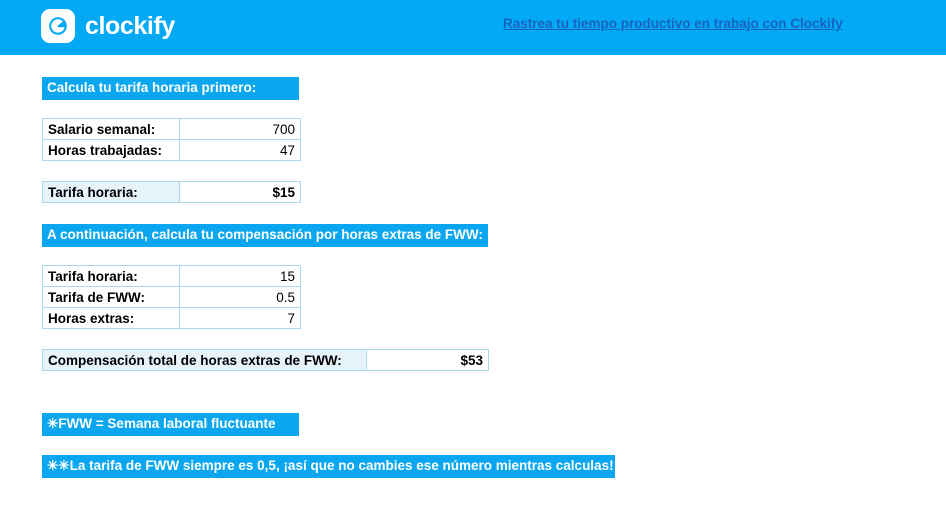  I want to click on fww-rate-value: 0.5, so click(240, 297).